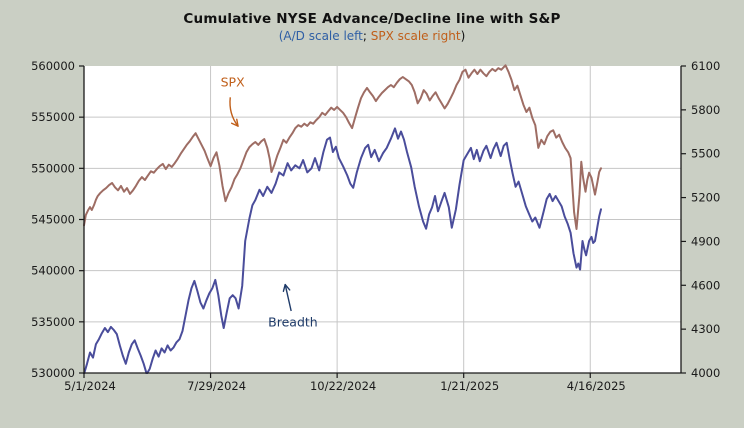 The height and width of the screenshot is (428, 744). What do you see at coordinates (281, 36) in the screenshot?
I see `subtitle-open-paren: (` at bounding box center [281, 36].